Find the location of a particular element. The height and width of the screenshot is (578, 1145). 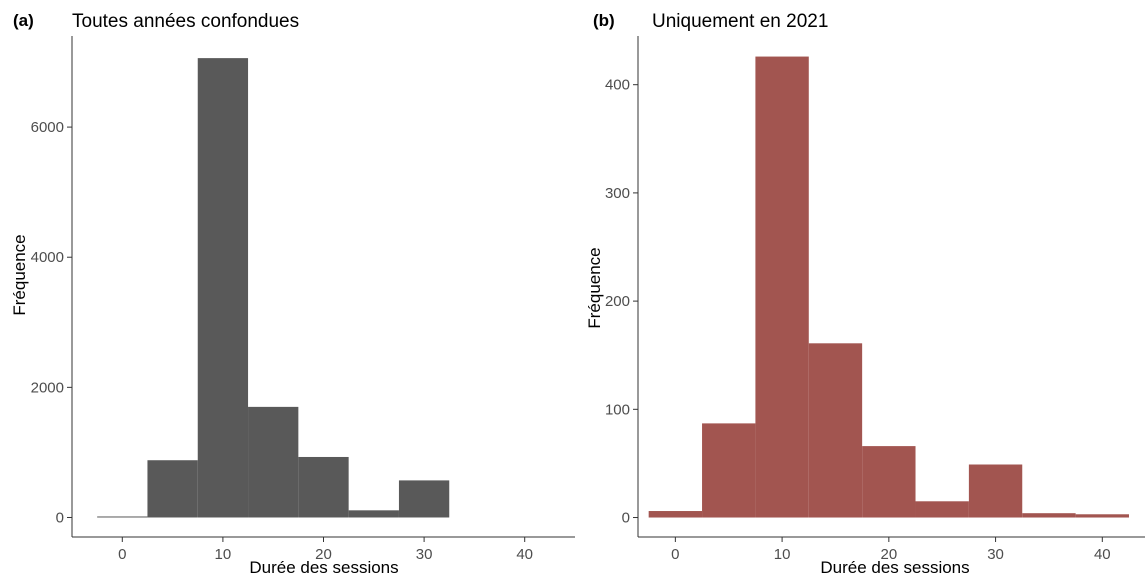

panel-a-y-tick-label: 0 is located at coordinates (60, 517).